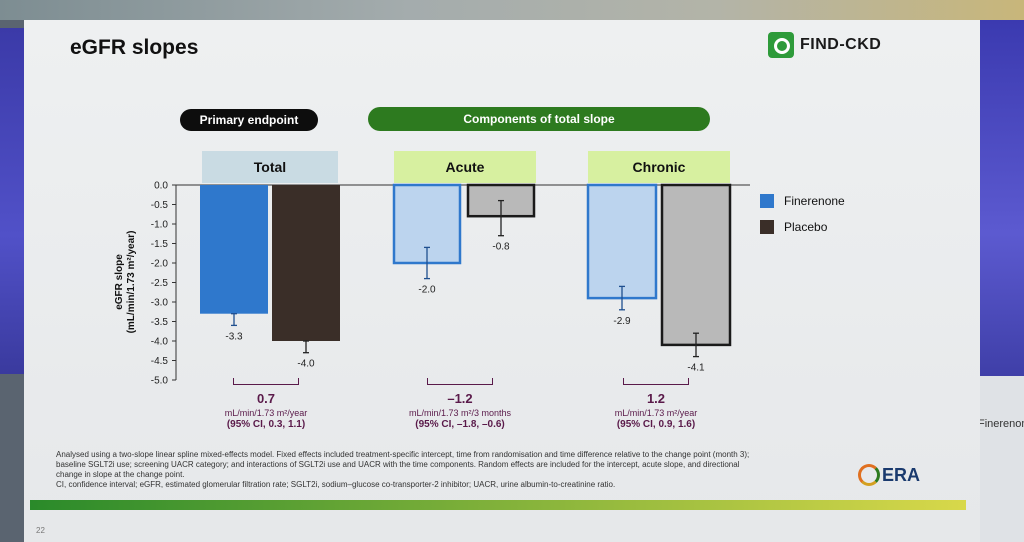 Image resolution: width=1024 pixels, height=542 pixels. What do you see at coordinates (160, 283) in the screenshot?
I see `y-tick-label: -2.5` at bounding box center [160, 283].